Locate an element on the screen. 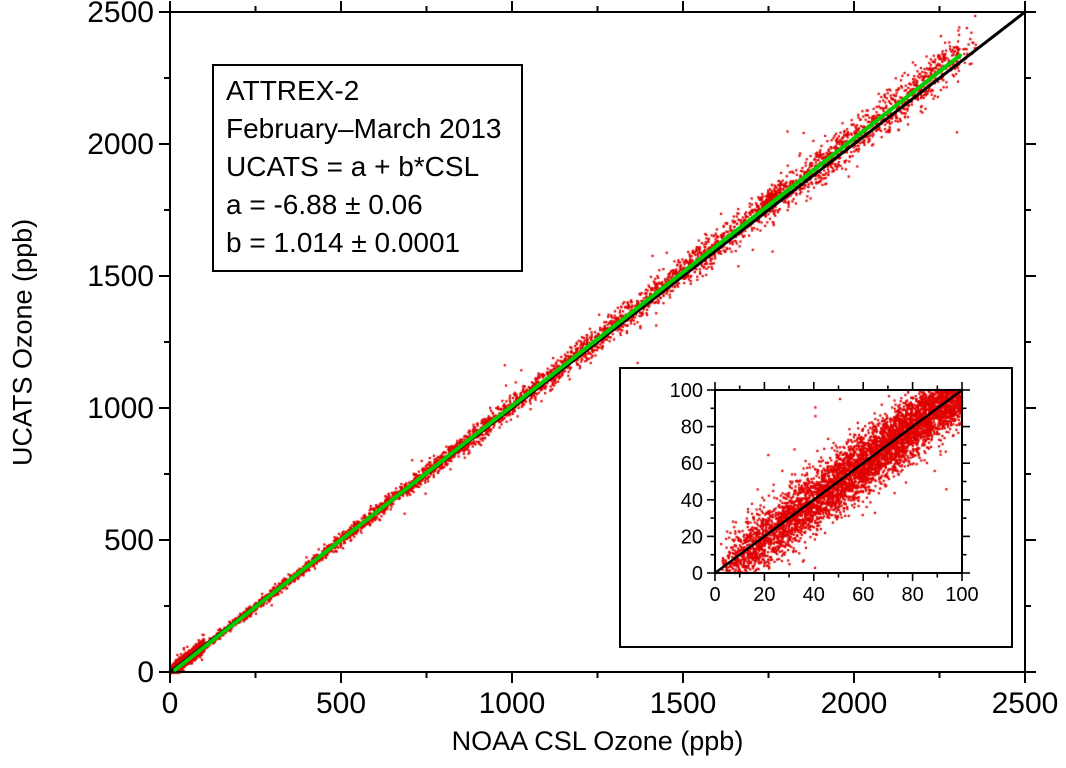 The width and height of the screenshot is (1066, 768). annotation-line-equation: UCATS = a + b*CSL is located at coordinates (353, 166).